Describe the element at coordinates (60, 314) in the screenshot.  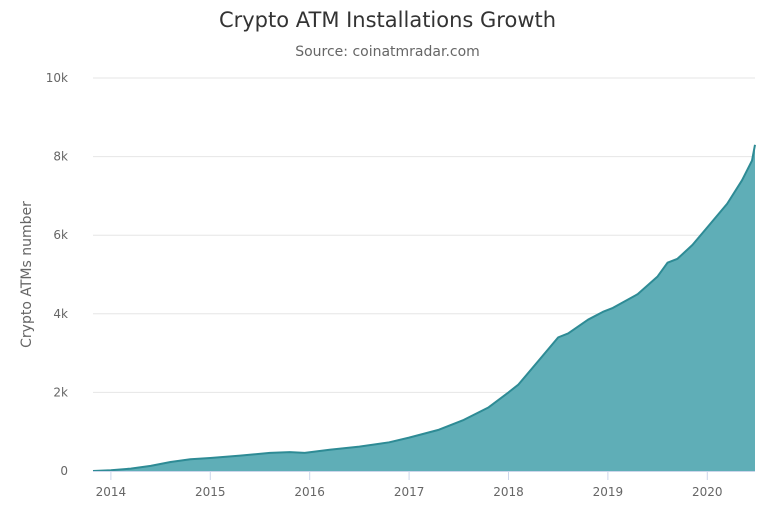
I see `y-tick-label: 4k` at that location.